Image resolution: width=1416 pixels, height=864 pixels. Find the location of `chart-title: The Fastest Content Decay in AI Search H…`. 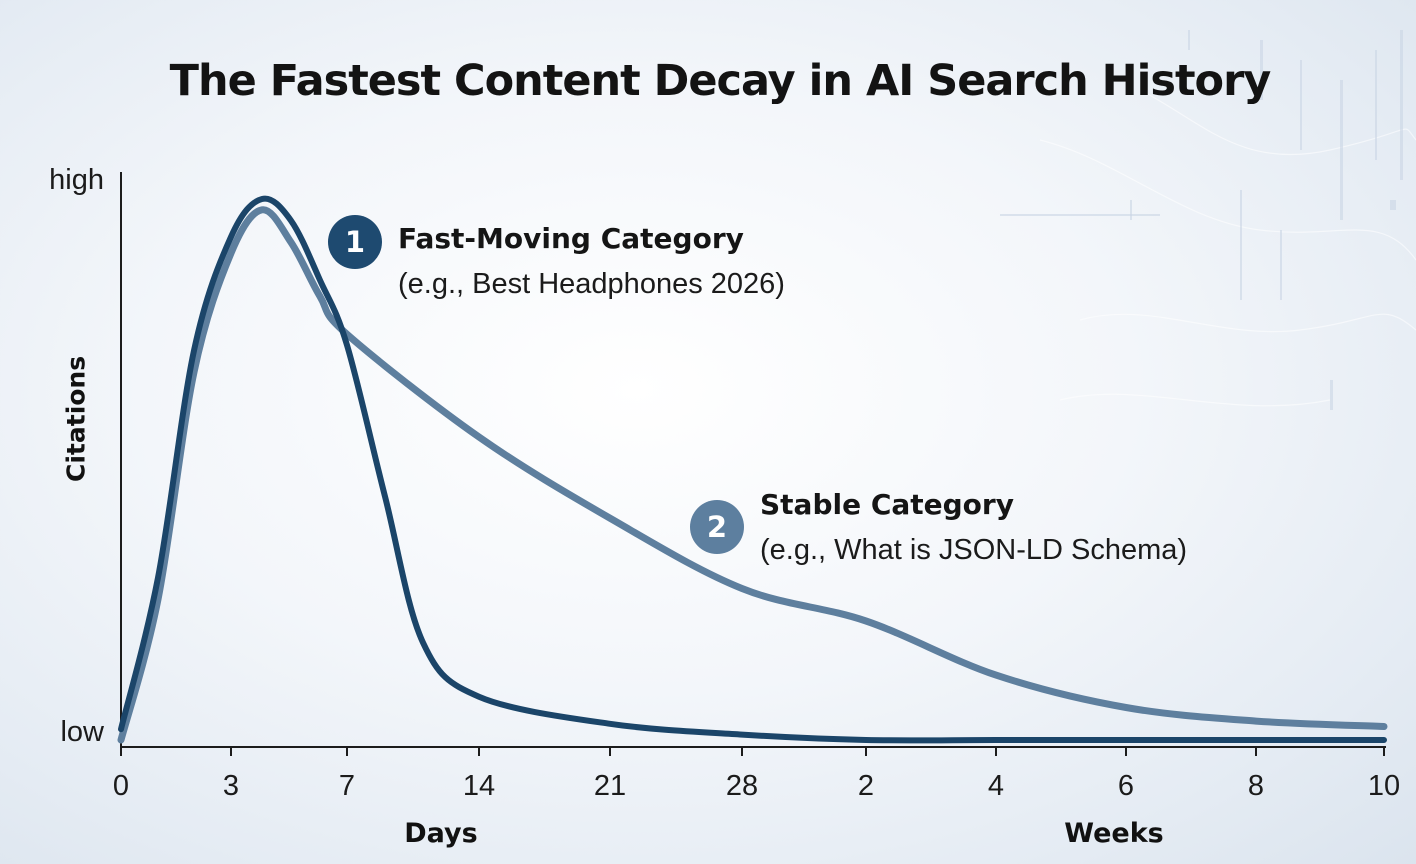

chart-title: The Fastest Content Decay in AI Search H… is located at coordinates (720, 81).